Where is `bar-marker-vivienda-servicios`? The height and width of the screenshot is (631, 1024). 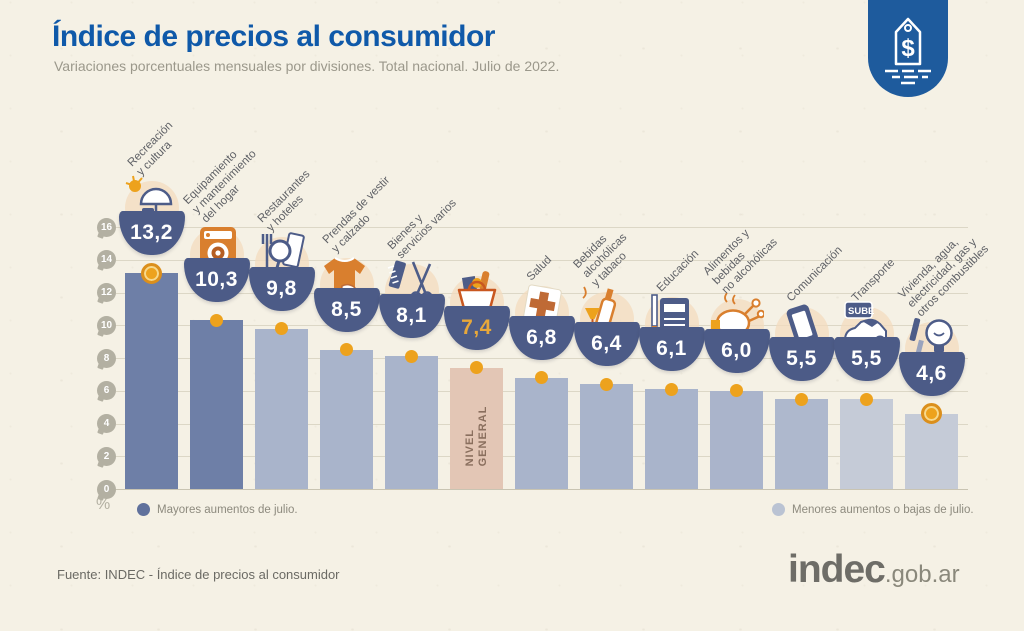
bar-marker-vivienda-servicios is located at coordinates (931, 414).